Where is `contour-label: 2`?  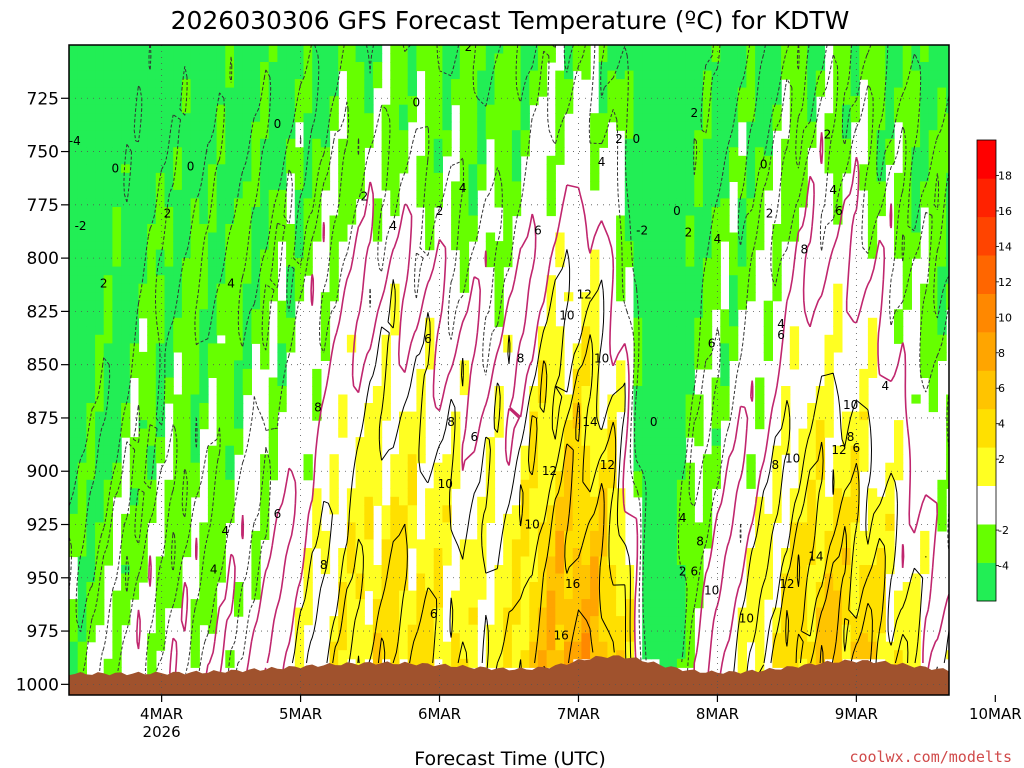 contour-label: 2 is located at coordinates (689, 233).